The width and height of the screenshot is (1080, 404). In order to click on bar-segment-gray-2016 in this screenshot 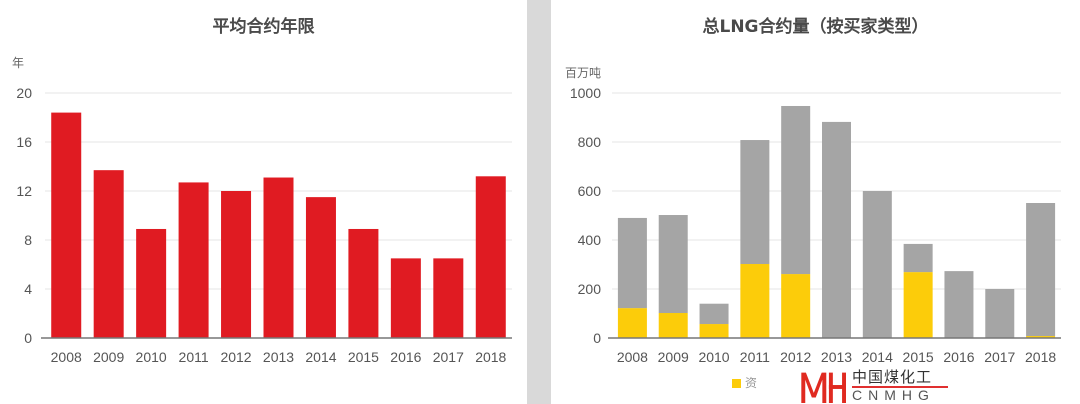, I will do `click(959, 304)`.